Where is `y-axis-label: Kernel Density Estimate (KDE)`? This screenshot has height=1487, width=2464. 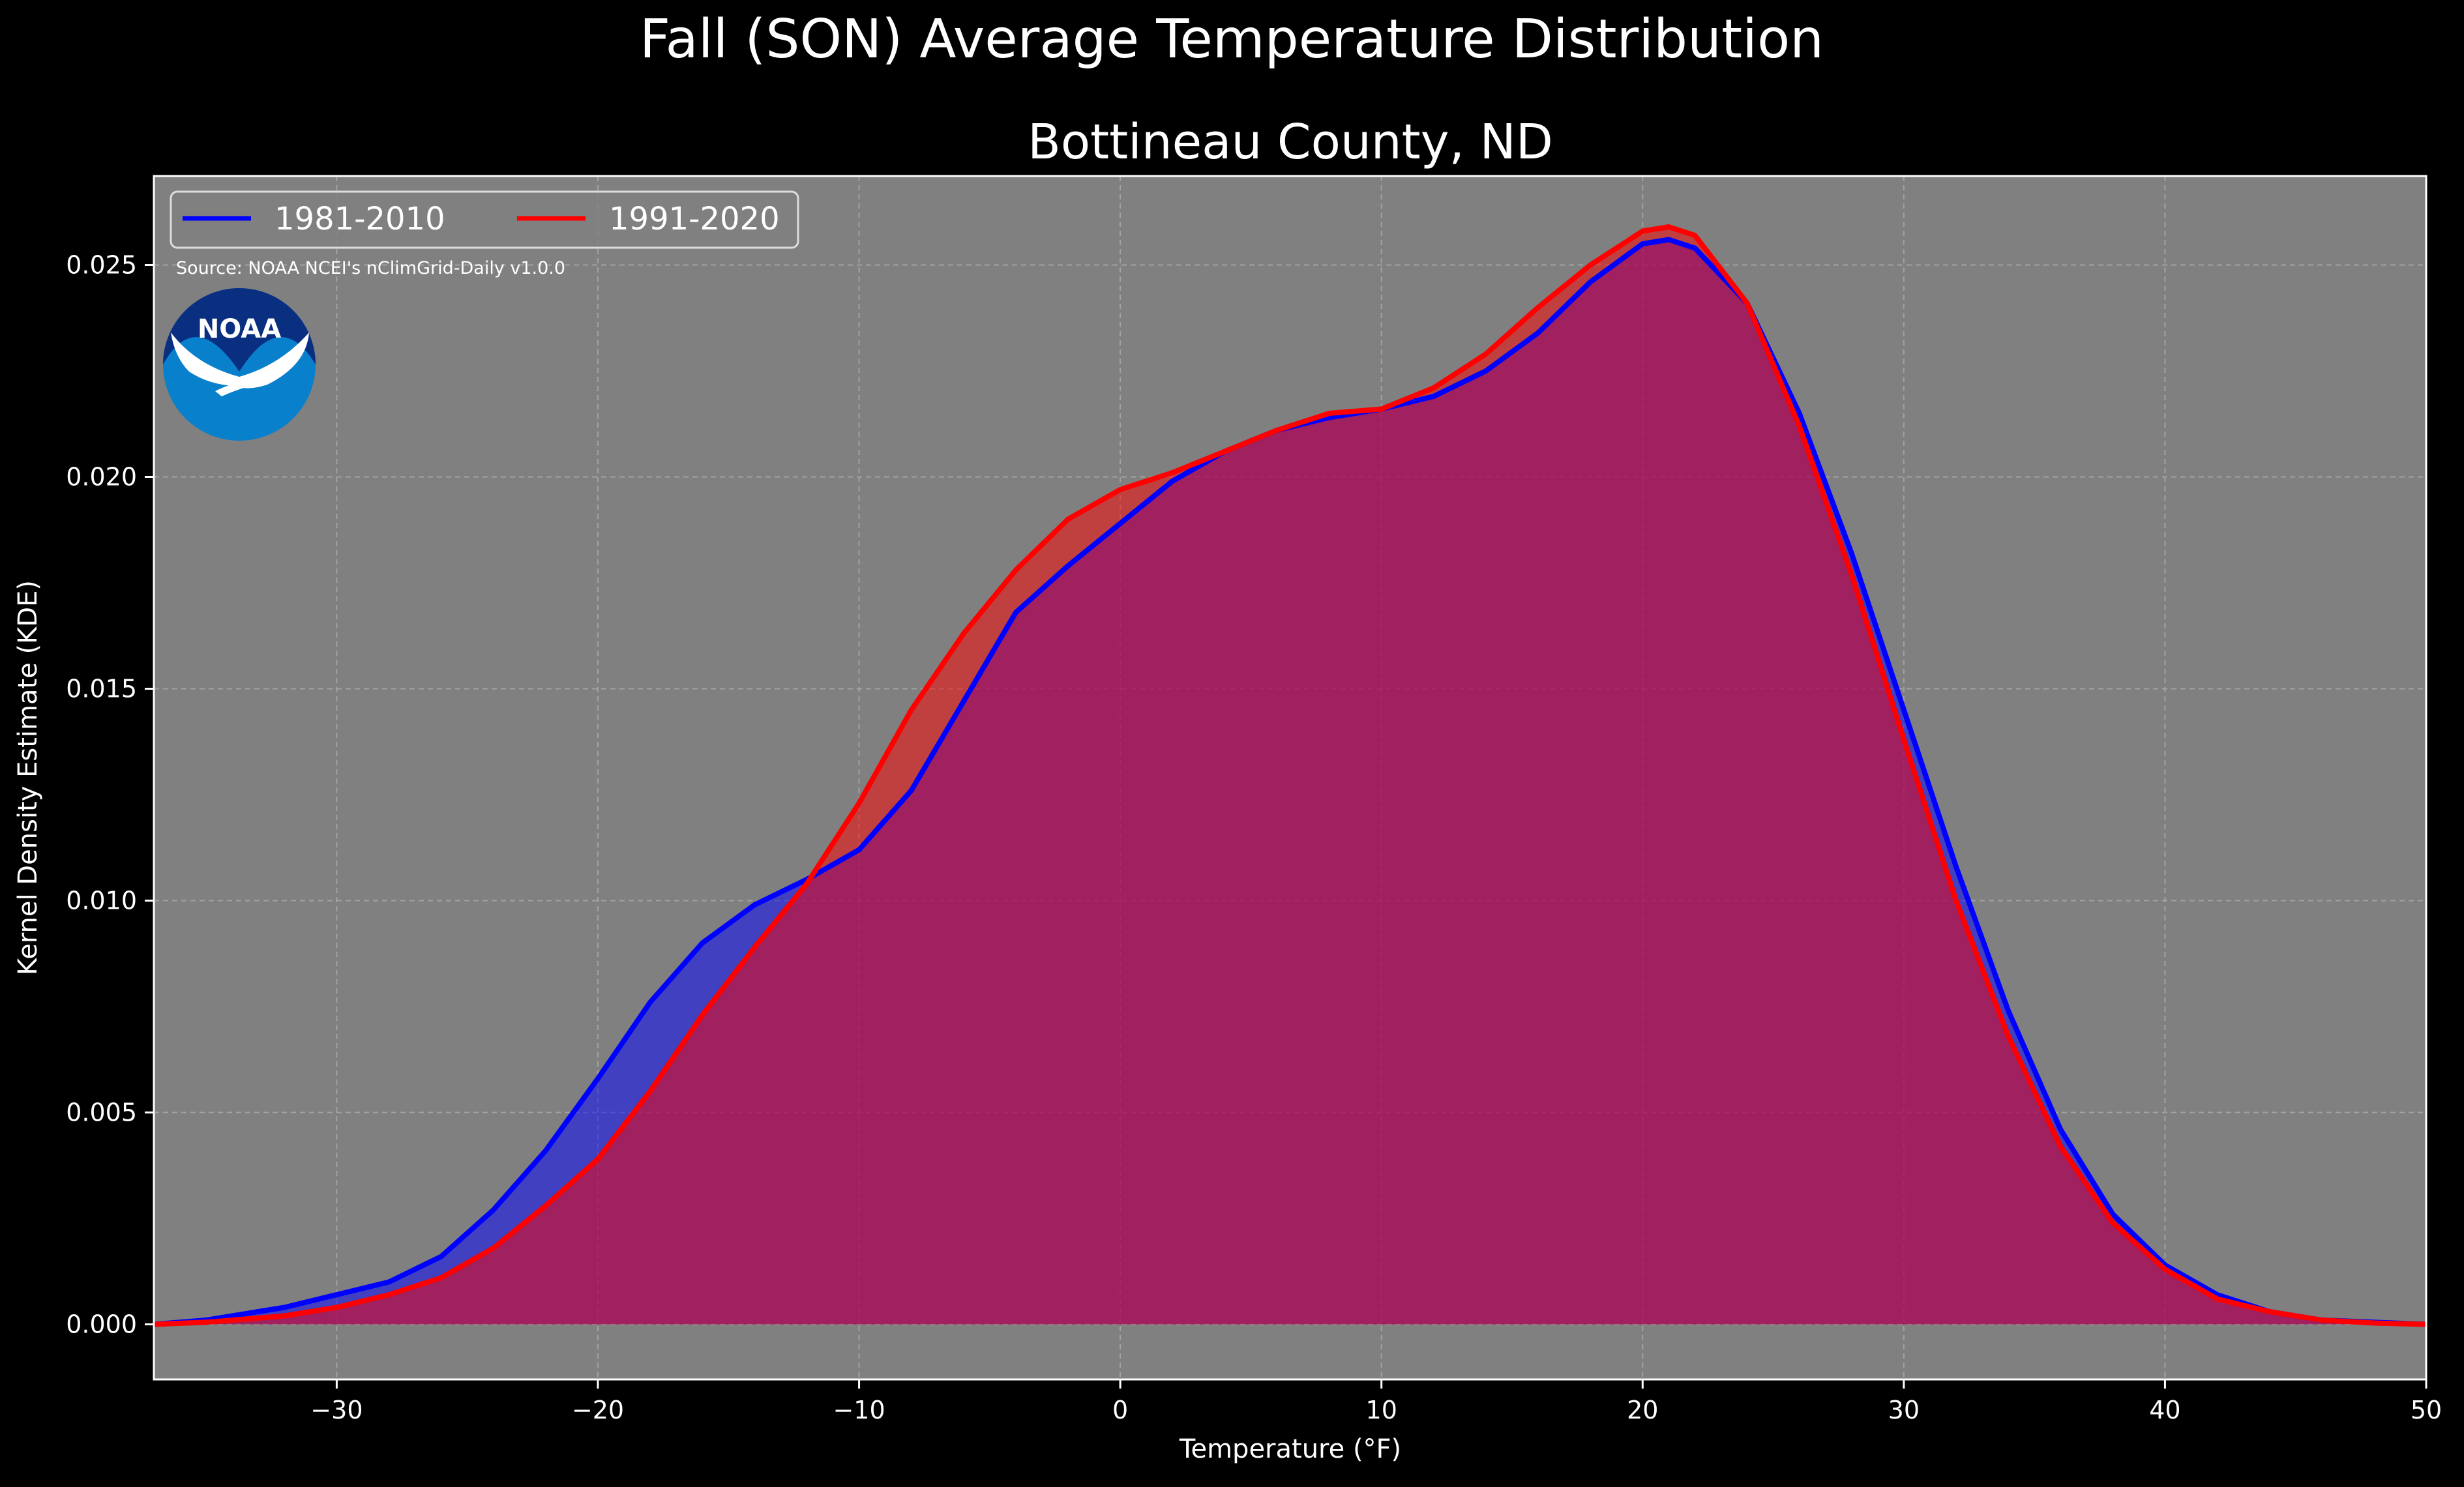
y-axis-label: Kernel Density Estimate (KDE) is located at coordinates (28, 777).